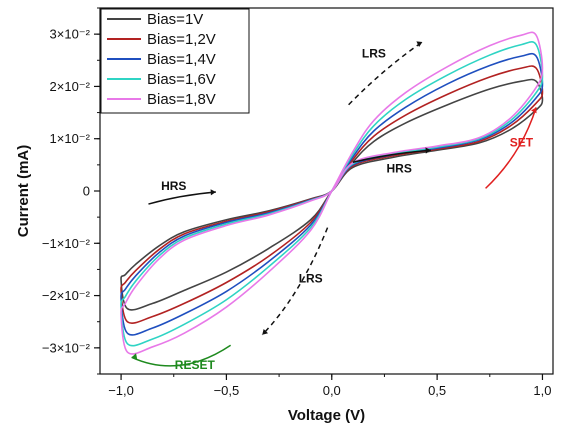 This screenshot has width=569, height=435. What do you see at coordinates (70, 34) in the screenshot?
I see `y-tick-label: 3×10⁻²` at bounding box center [70, 34].